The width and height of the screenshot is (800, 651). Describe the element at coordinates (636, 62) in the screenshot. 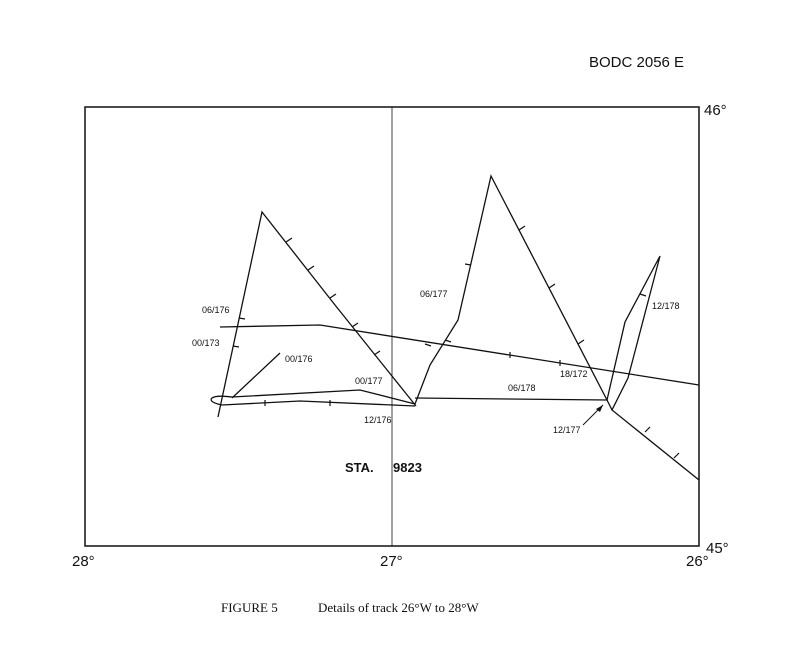

I see `reference: BODC 2056 E` at that location.